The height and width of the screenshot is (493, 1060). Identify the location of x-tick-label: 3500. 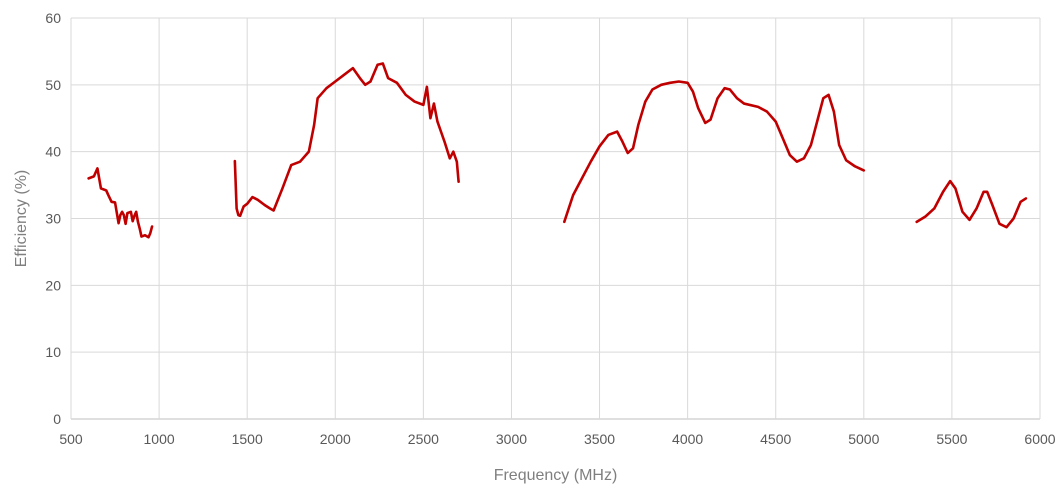
(599, 439).